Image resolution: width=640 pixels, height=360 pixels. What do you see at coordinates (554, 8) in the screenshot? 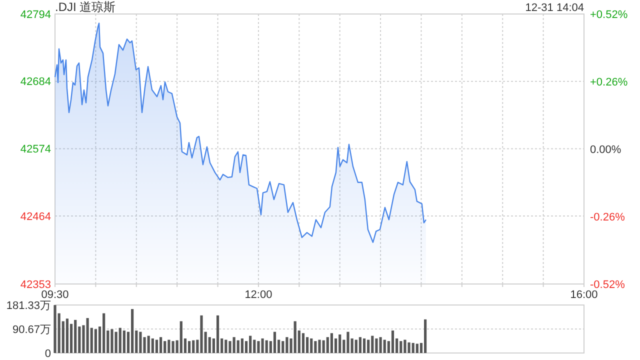
I see `annotation: 12-31 14:04` at bounding box center [554, 8].